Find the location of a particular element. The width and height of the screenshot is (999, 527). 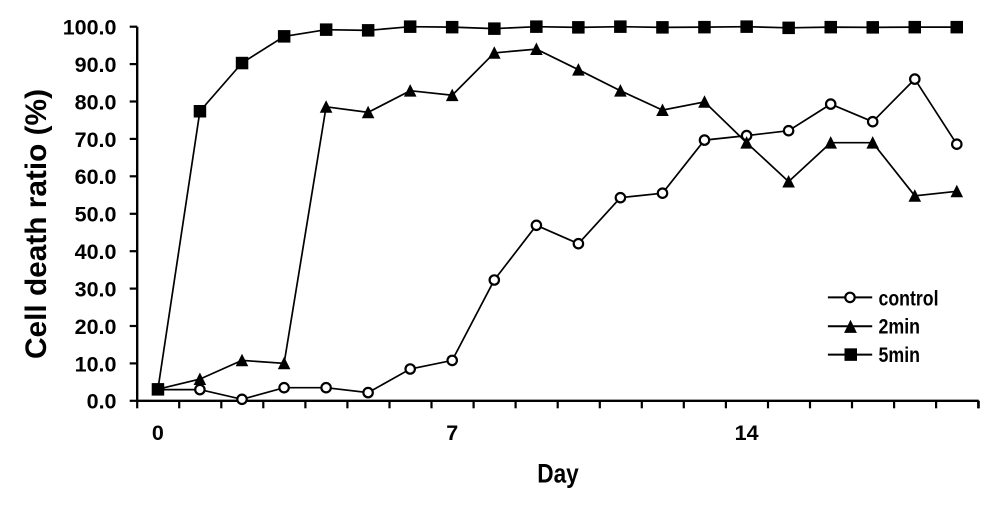

svg-text: 100.0 is located at coordinates (90, 28).